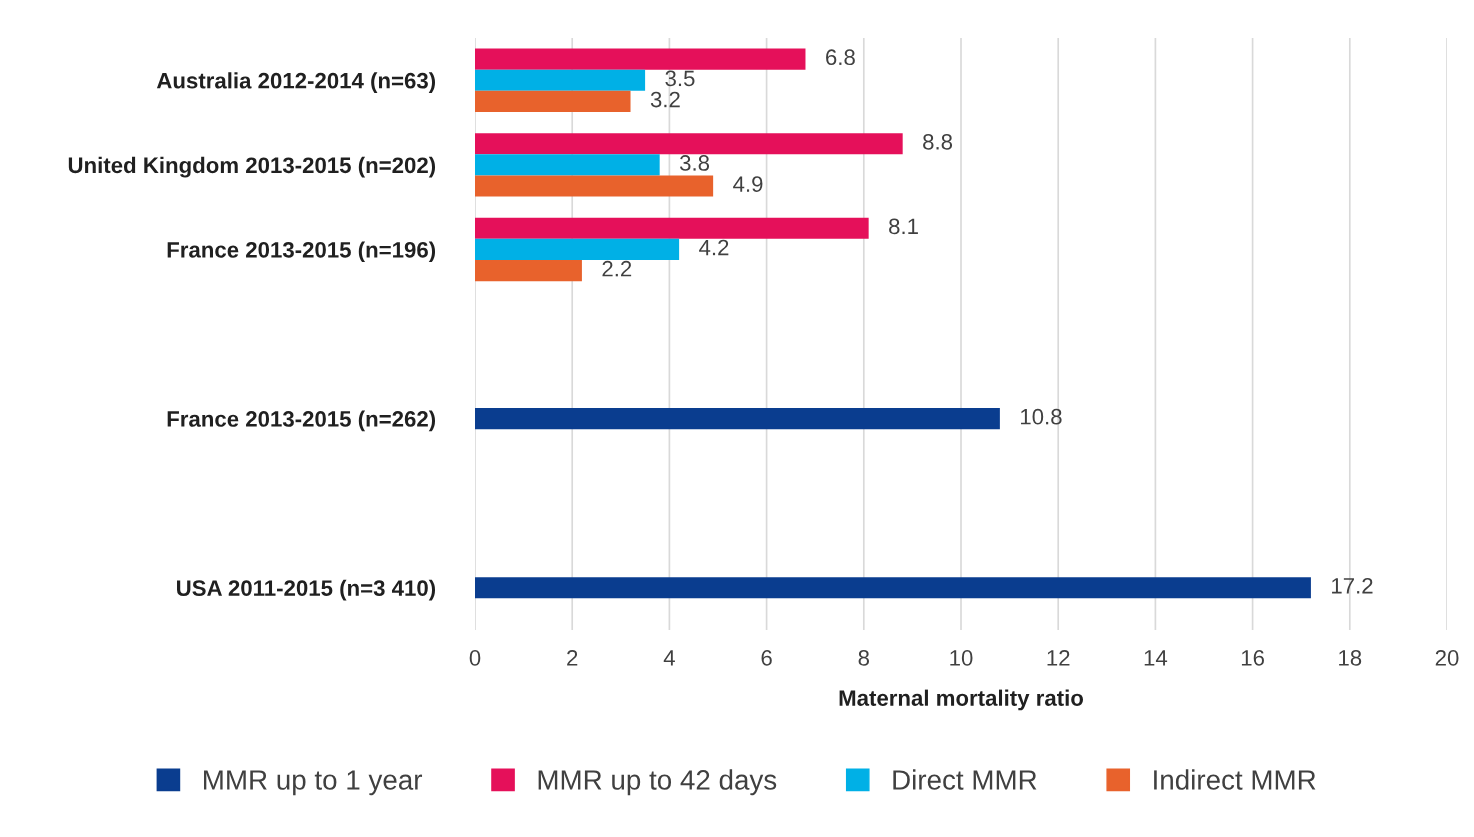 Image resolution: width=1474 pixels, height=837 pixels. What do you see at coordinates (1252, 658) in the screenshot?
I see `x-tick-label: 16` at bounding box center [1252, 658].